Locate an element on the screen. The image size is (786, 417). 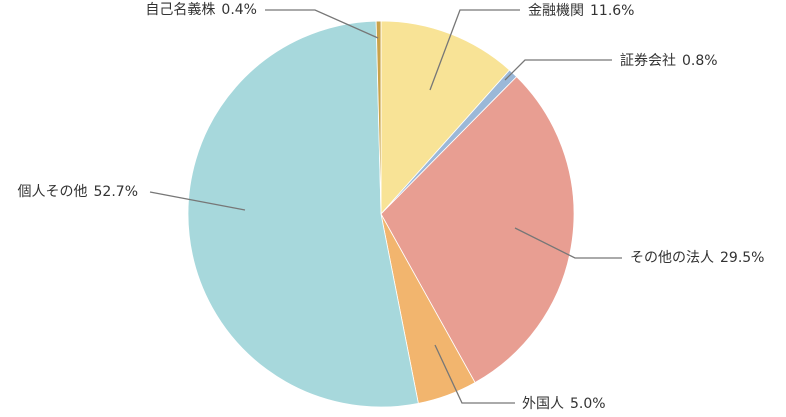
slice-label: 金融機関 11.6% is located at coordinates (581, 11).